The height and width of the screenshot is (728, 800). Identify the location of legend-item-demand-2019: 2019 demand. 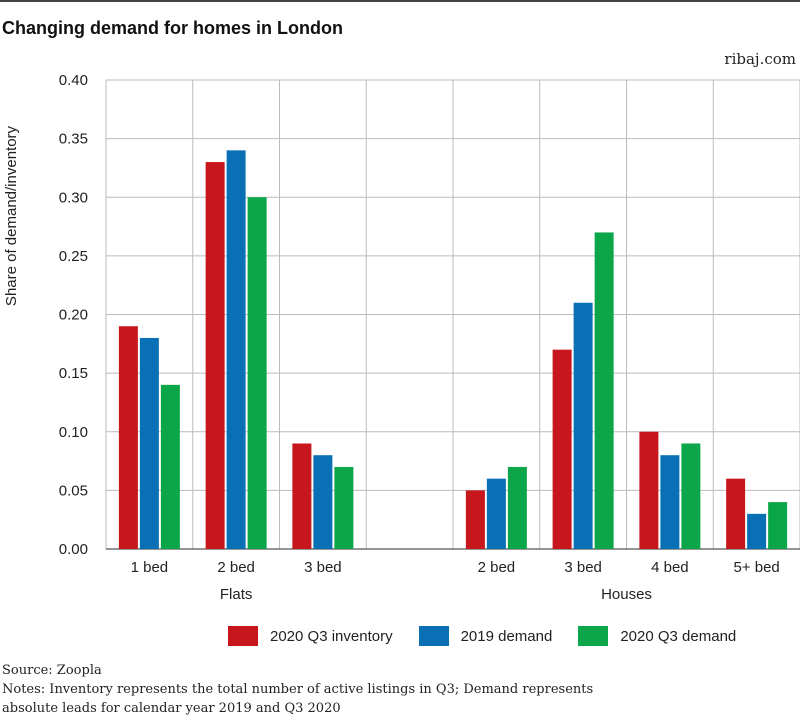
(485, 636).